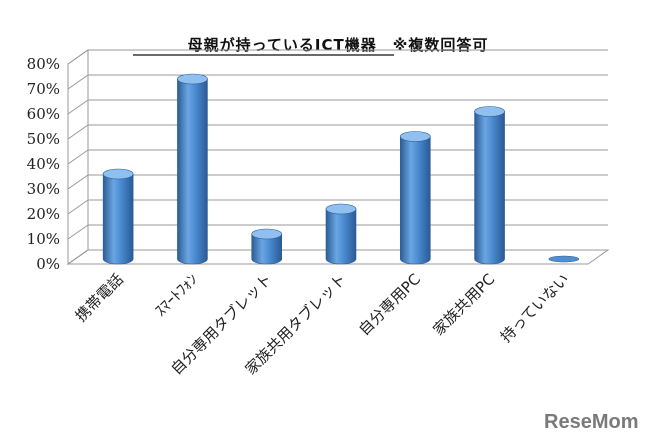 The height and width of the screenshot is (448, 657). Describe the element at coordinates (535, 308) in the screenshot. I see `x-tick-label: 持っていない` at that location.